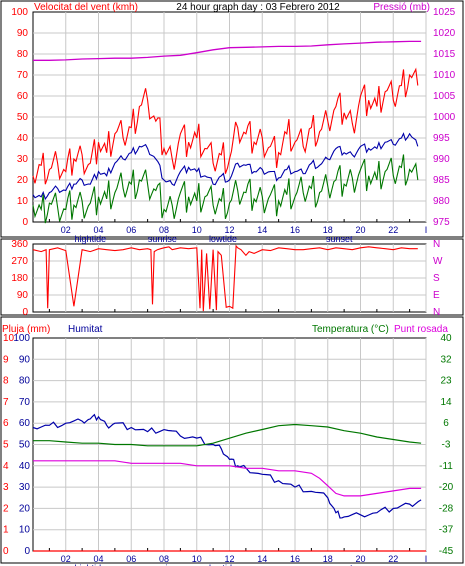 This screenshot has height=566, width=465. I want to click on temperature-tick-label: -37, so click(446, 530).